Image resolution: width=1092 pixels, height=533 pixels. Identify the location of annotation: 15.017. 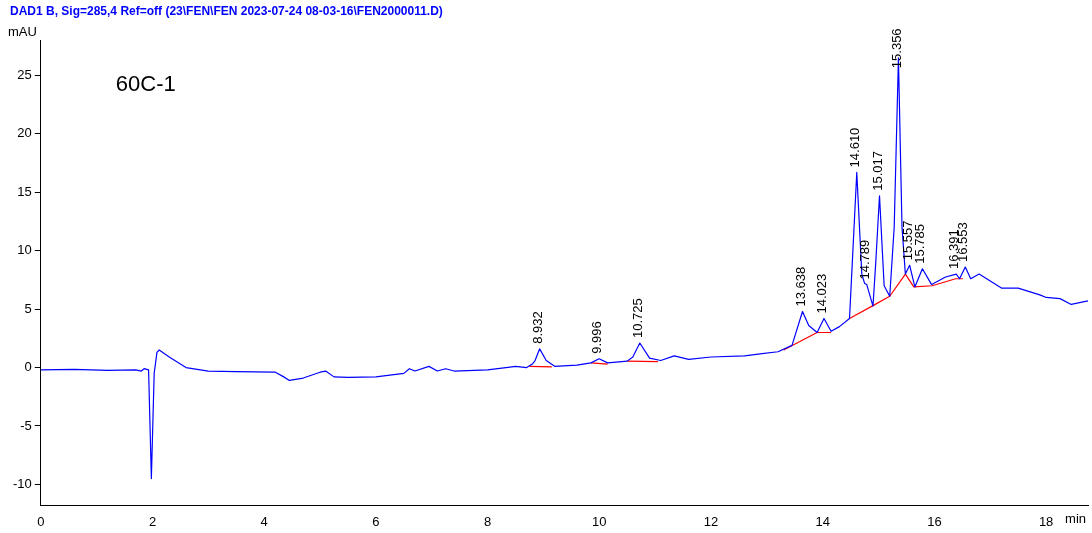
(877, 171).